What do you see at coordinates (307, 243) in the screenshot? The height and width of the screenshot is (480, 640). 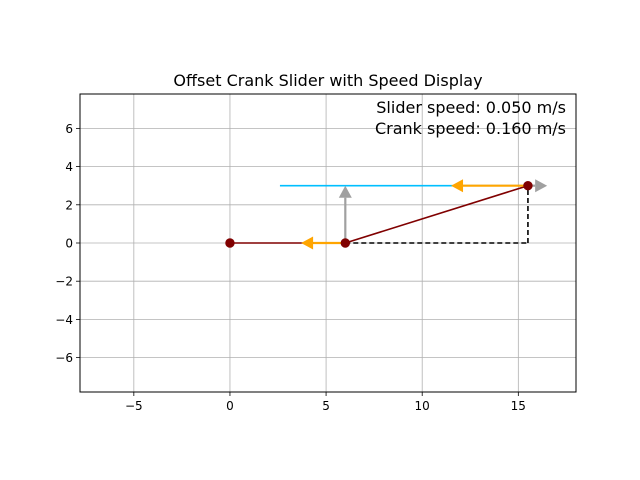 I see `crank-velocity-arrow-head` at bounding box center [307, 243].